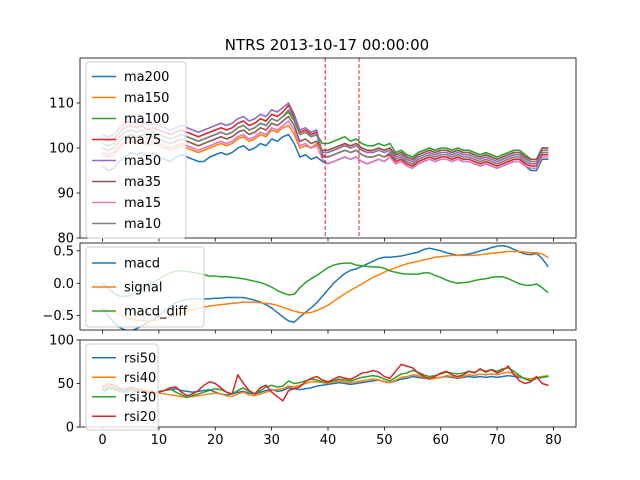 The image size is (640, 480). I want to click on macd-legend-box, so click(145, 287).